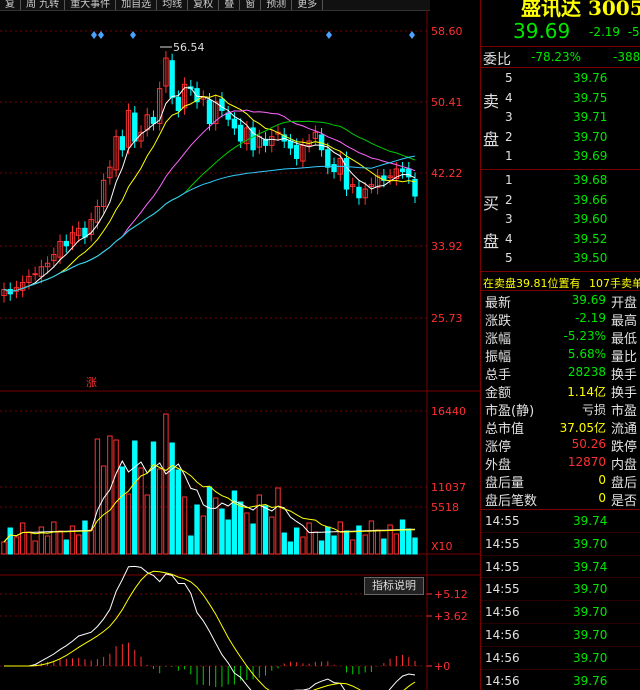 This screenshot has height=690, width=640. Describe the element at coordinates (447, 102) in the screenshot. I see `price-axis-label: 50.41` at that location.